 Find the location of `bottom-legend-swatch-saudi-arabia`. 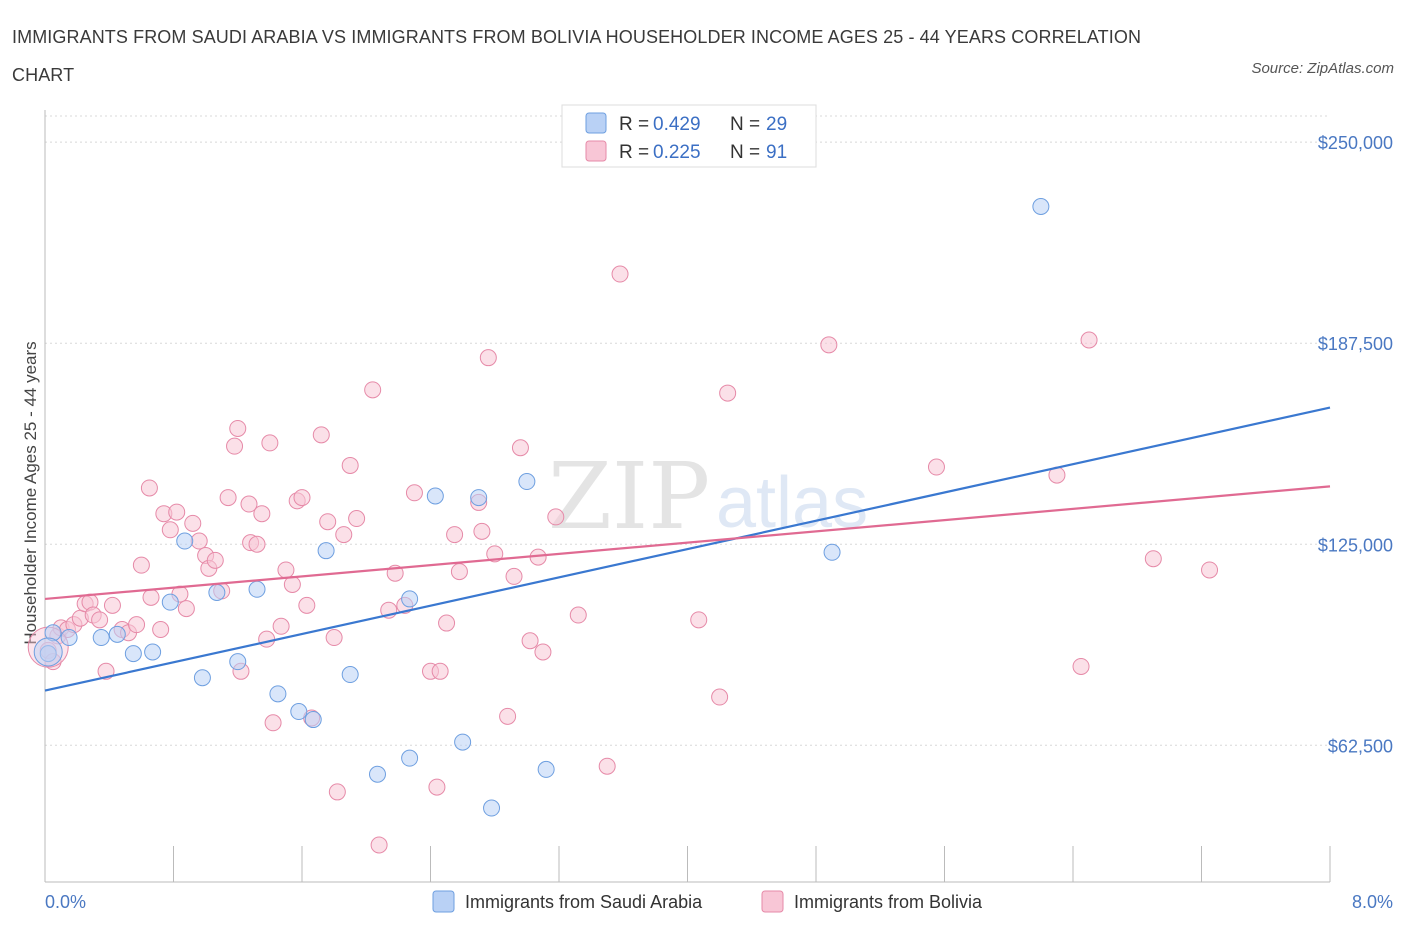

bottom-legend-swatch-saudi-arabia is located at coordinates (443, 901).